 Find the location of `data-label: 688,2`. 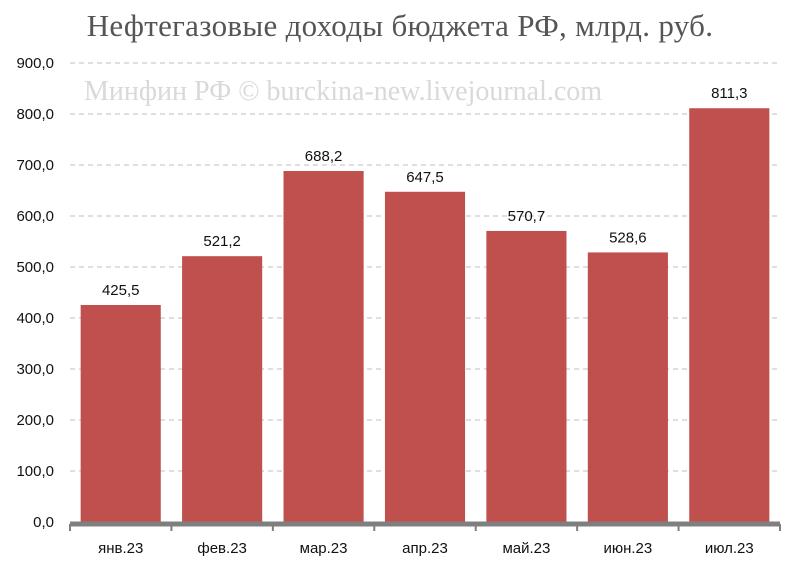

data-label: 688,2 is located at coordinates (324, 156).